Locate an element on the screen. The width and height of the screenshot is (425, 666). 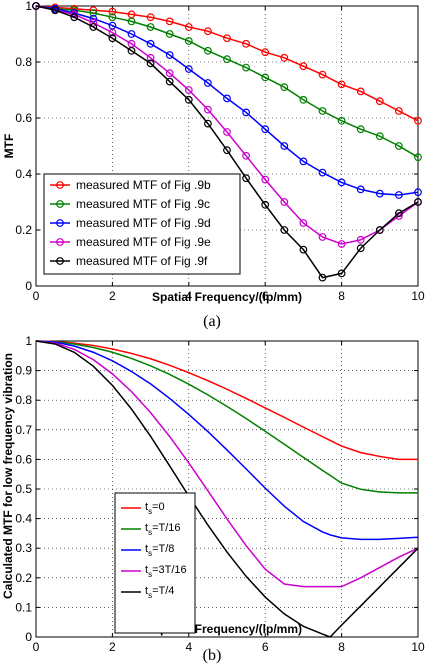
x-tick-label: 4 is located at coordinates (188, 296).